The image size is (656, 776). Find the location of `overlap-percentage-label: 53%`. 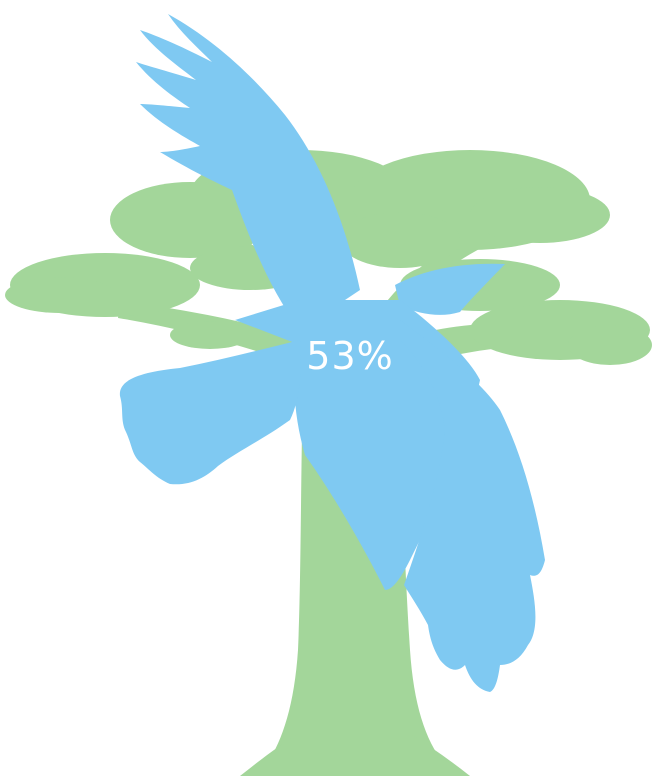

overlap-percentage-label: 53% is located at coordinates (349, 356).